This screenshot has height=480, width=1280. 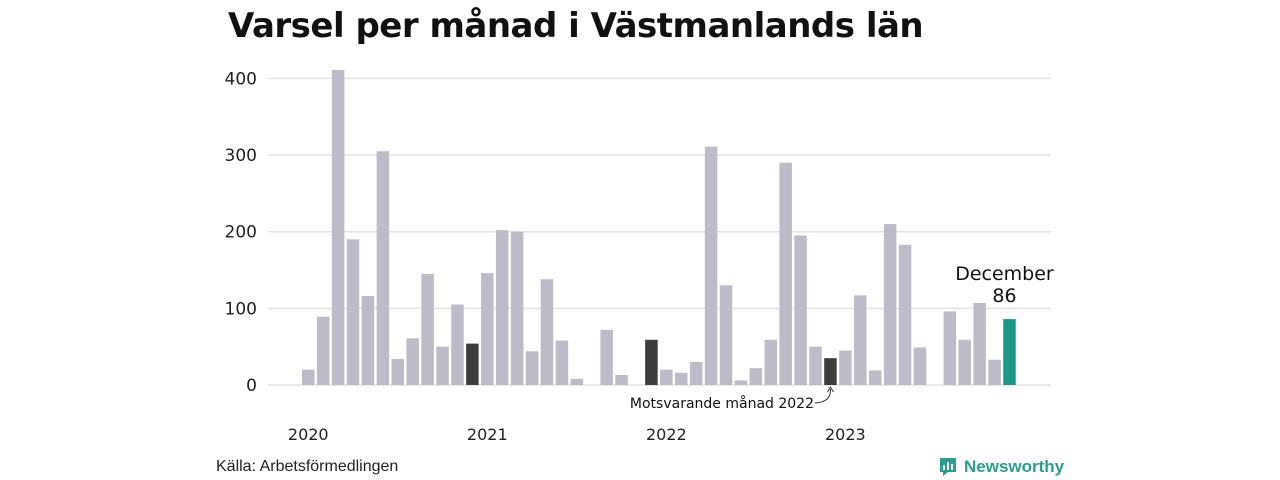 I want to click on x-year-label: 2023, so click(x=845, y=434).